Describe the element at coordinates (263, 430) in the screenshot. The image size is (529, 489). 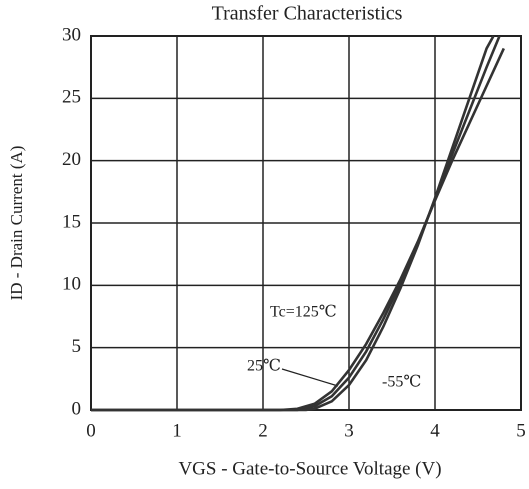
I see `x-tick-label: 2` at that location.